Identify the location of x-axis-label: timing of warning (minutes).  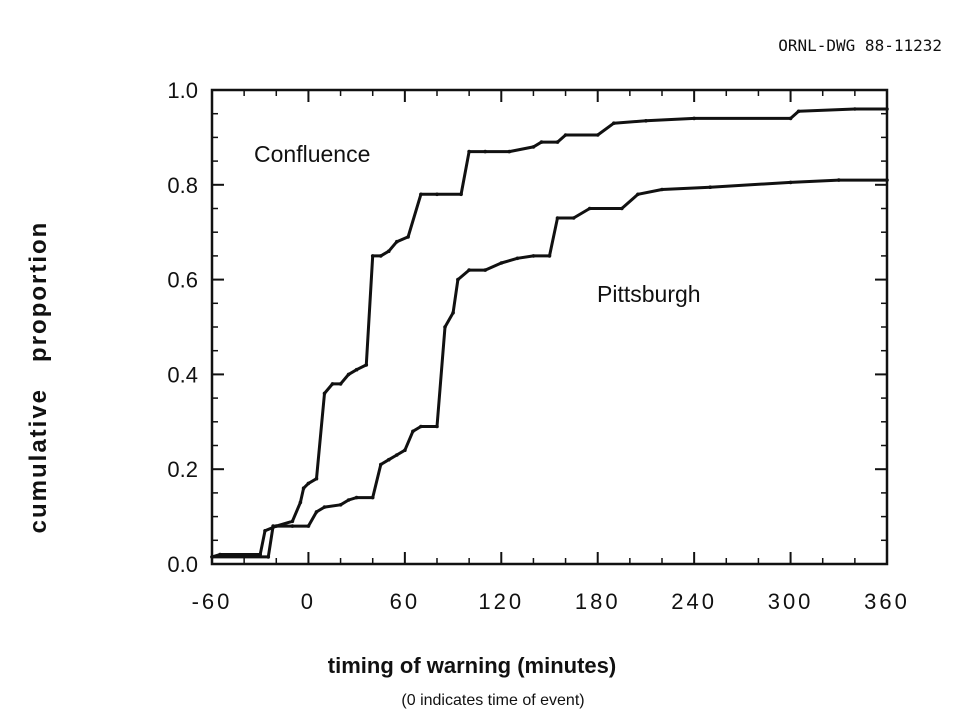
(472, 665).